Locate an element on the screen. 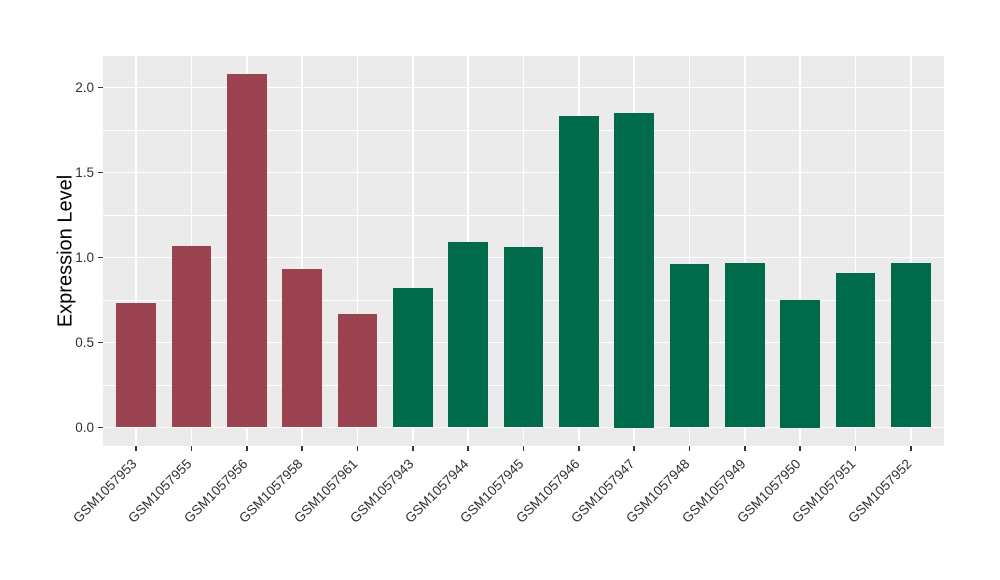 Image resolution: width=1000 pixels, height=580 pixels. bar-GSM1057953 is located at coordinates (136, 365).